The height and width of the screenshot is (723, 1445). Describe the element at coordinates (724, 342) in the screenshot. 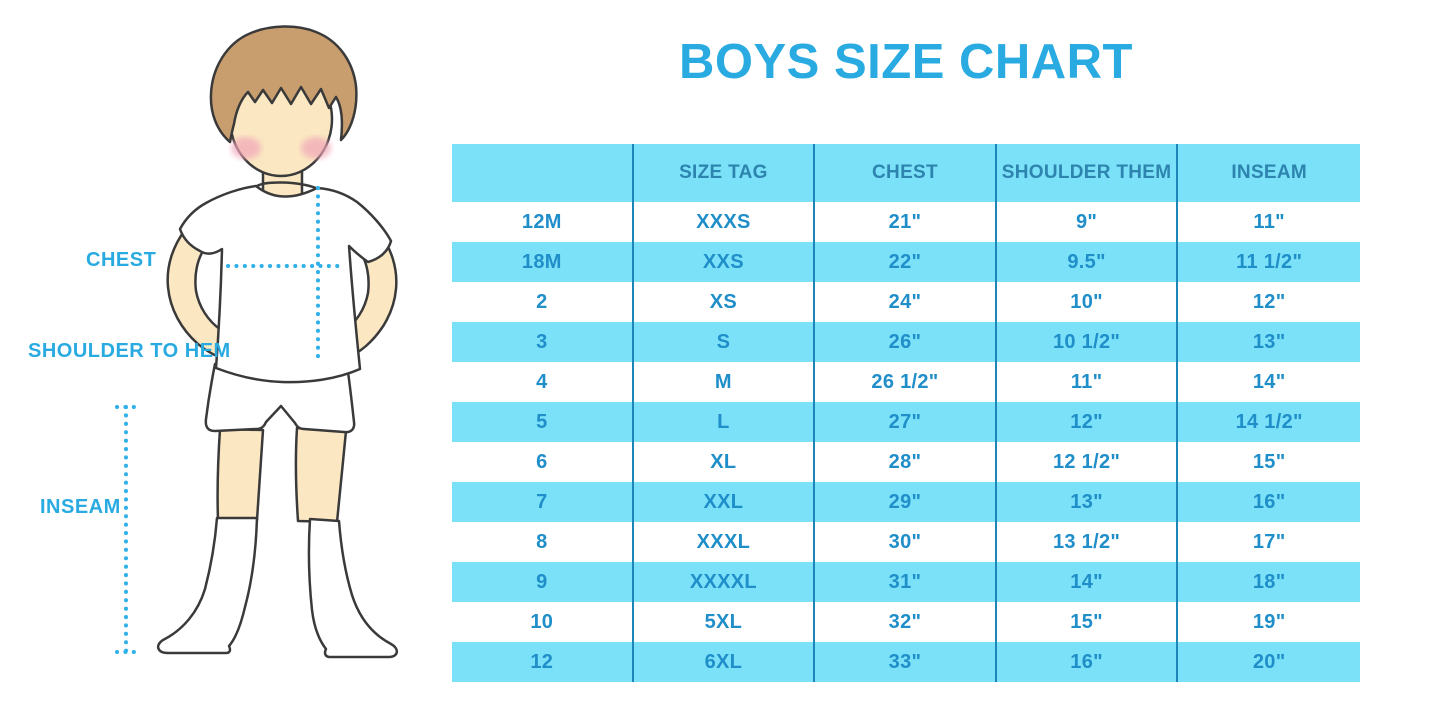

I see `table-cell: S` at that location.